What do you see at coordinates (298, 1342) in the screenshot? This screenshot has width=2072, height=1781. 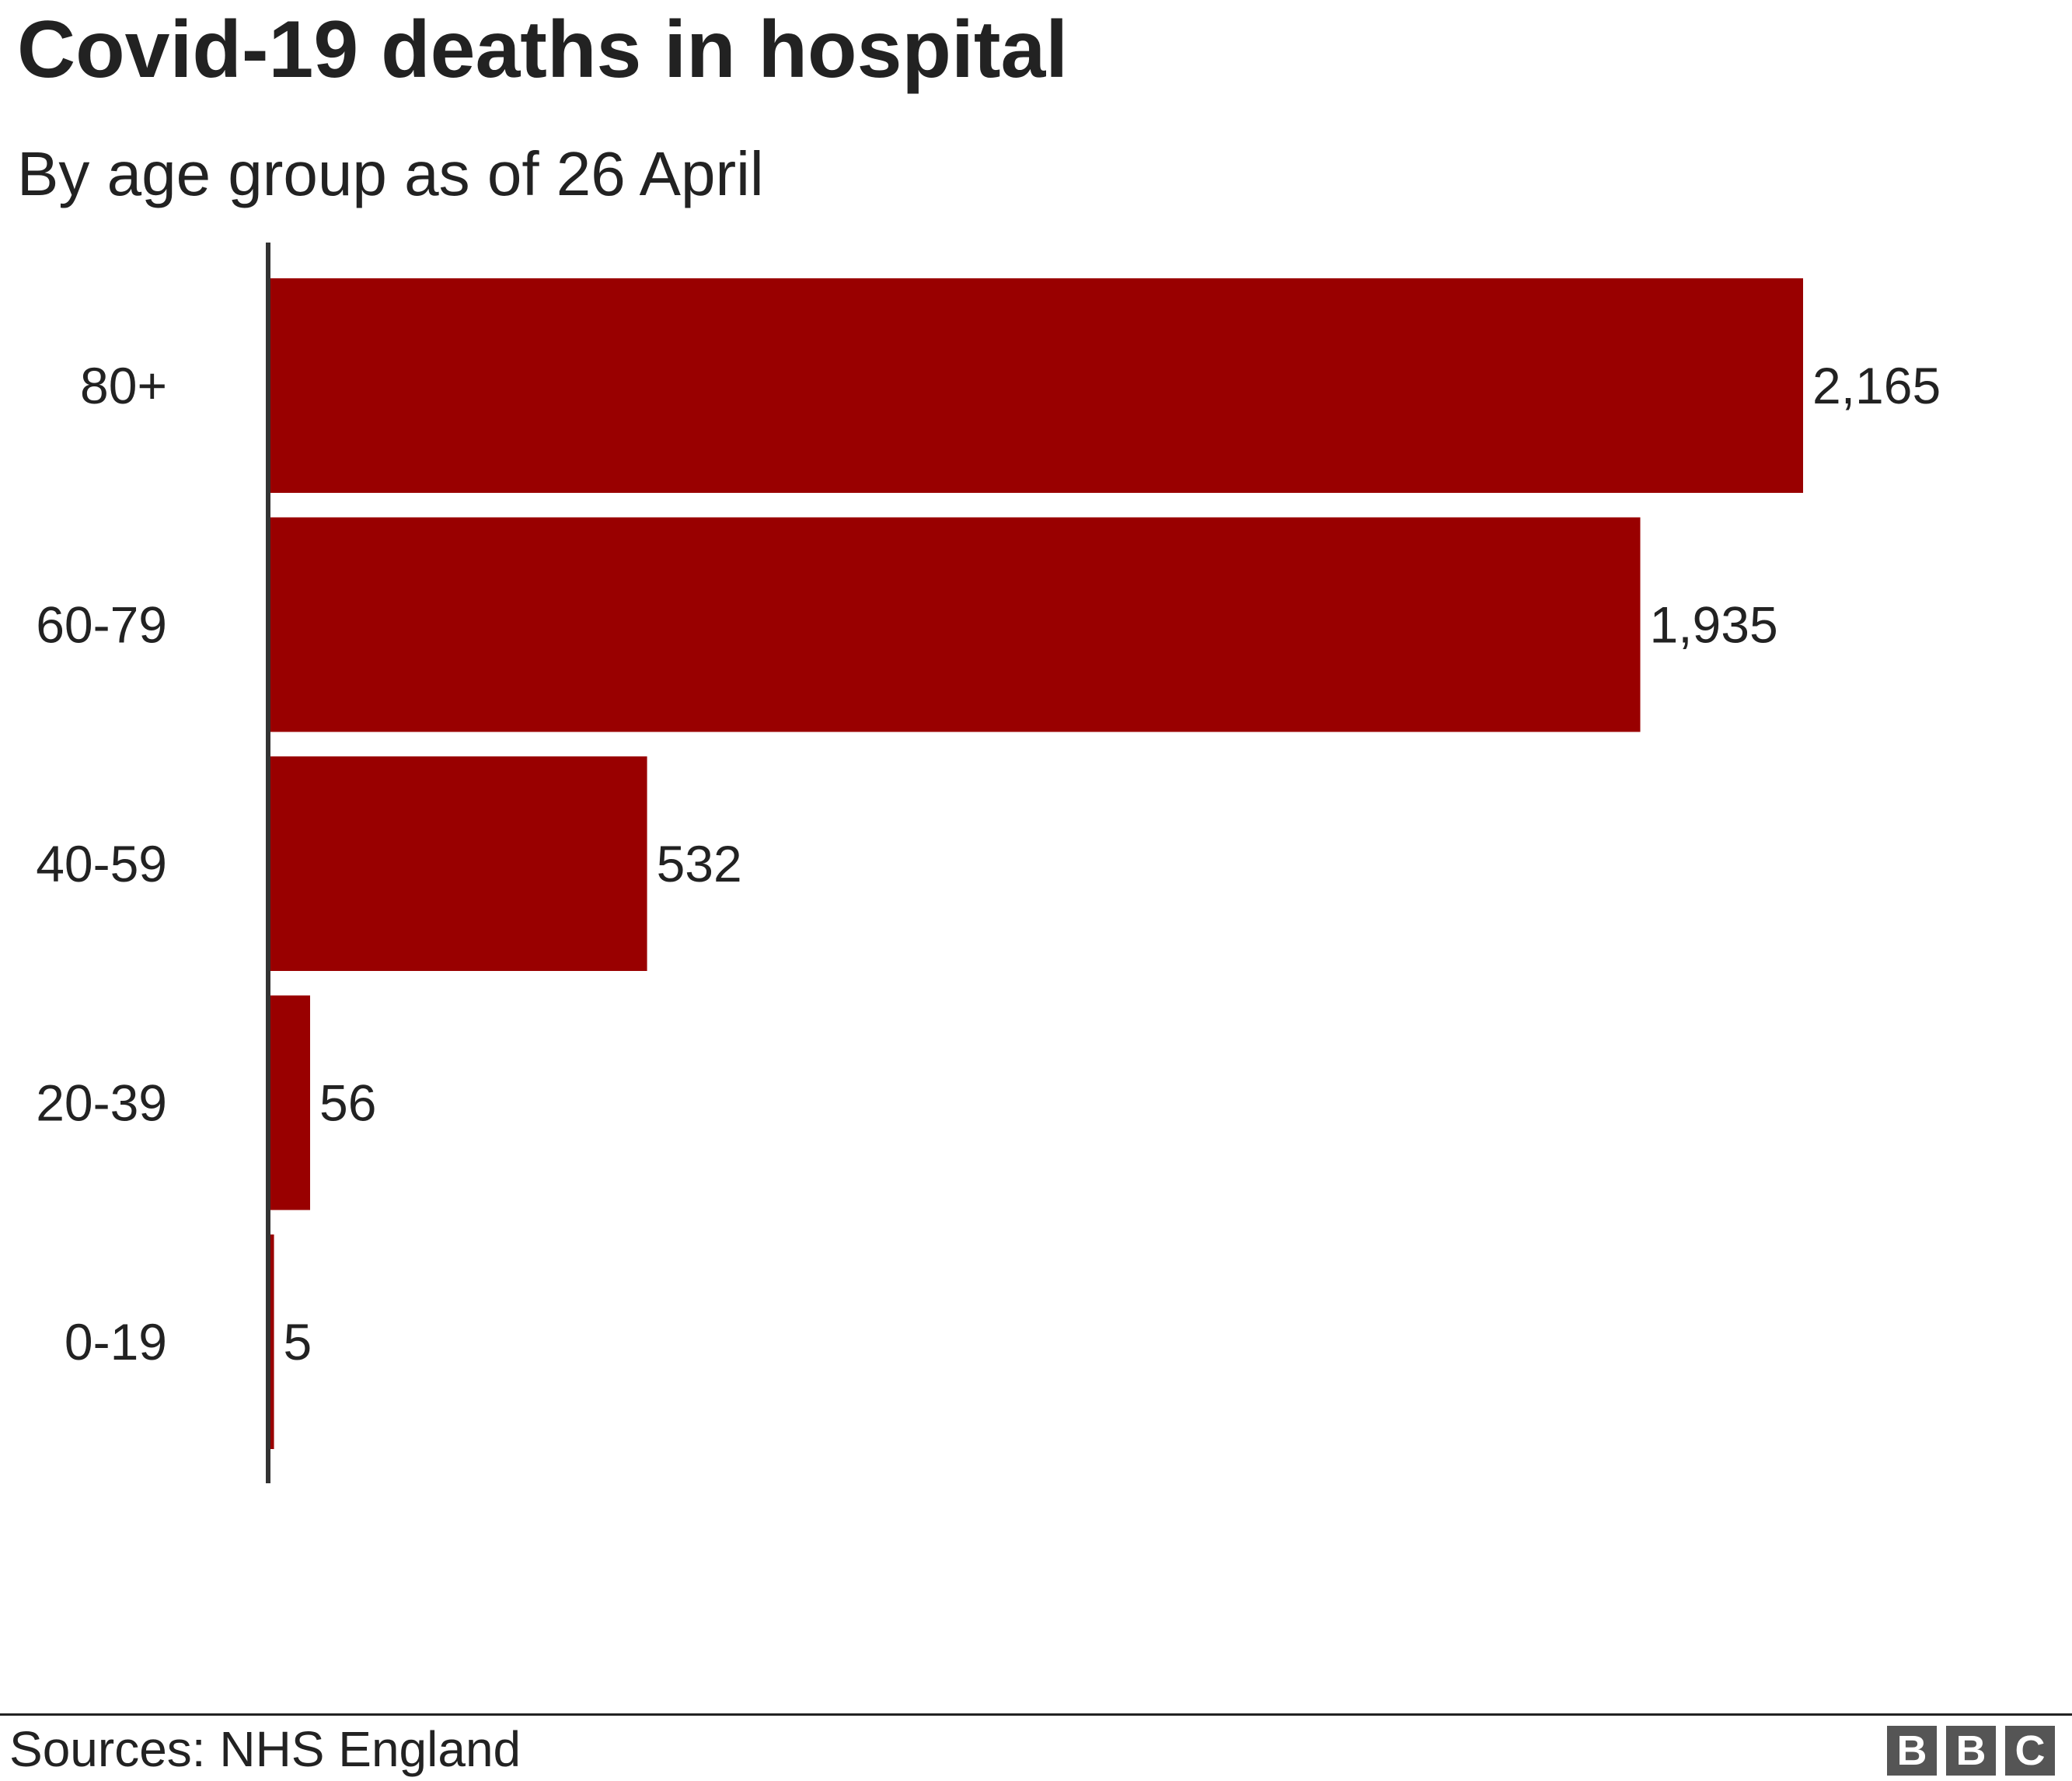 I see `value-label: 5` at bounding box center [298, 1342].